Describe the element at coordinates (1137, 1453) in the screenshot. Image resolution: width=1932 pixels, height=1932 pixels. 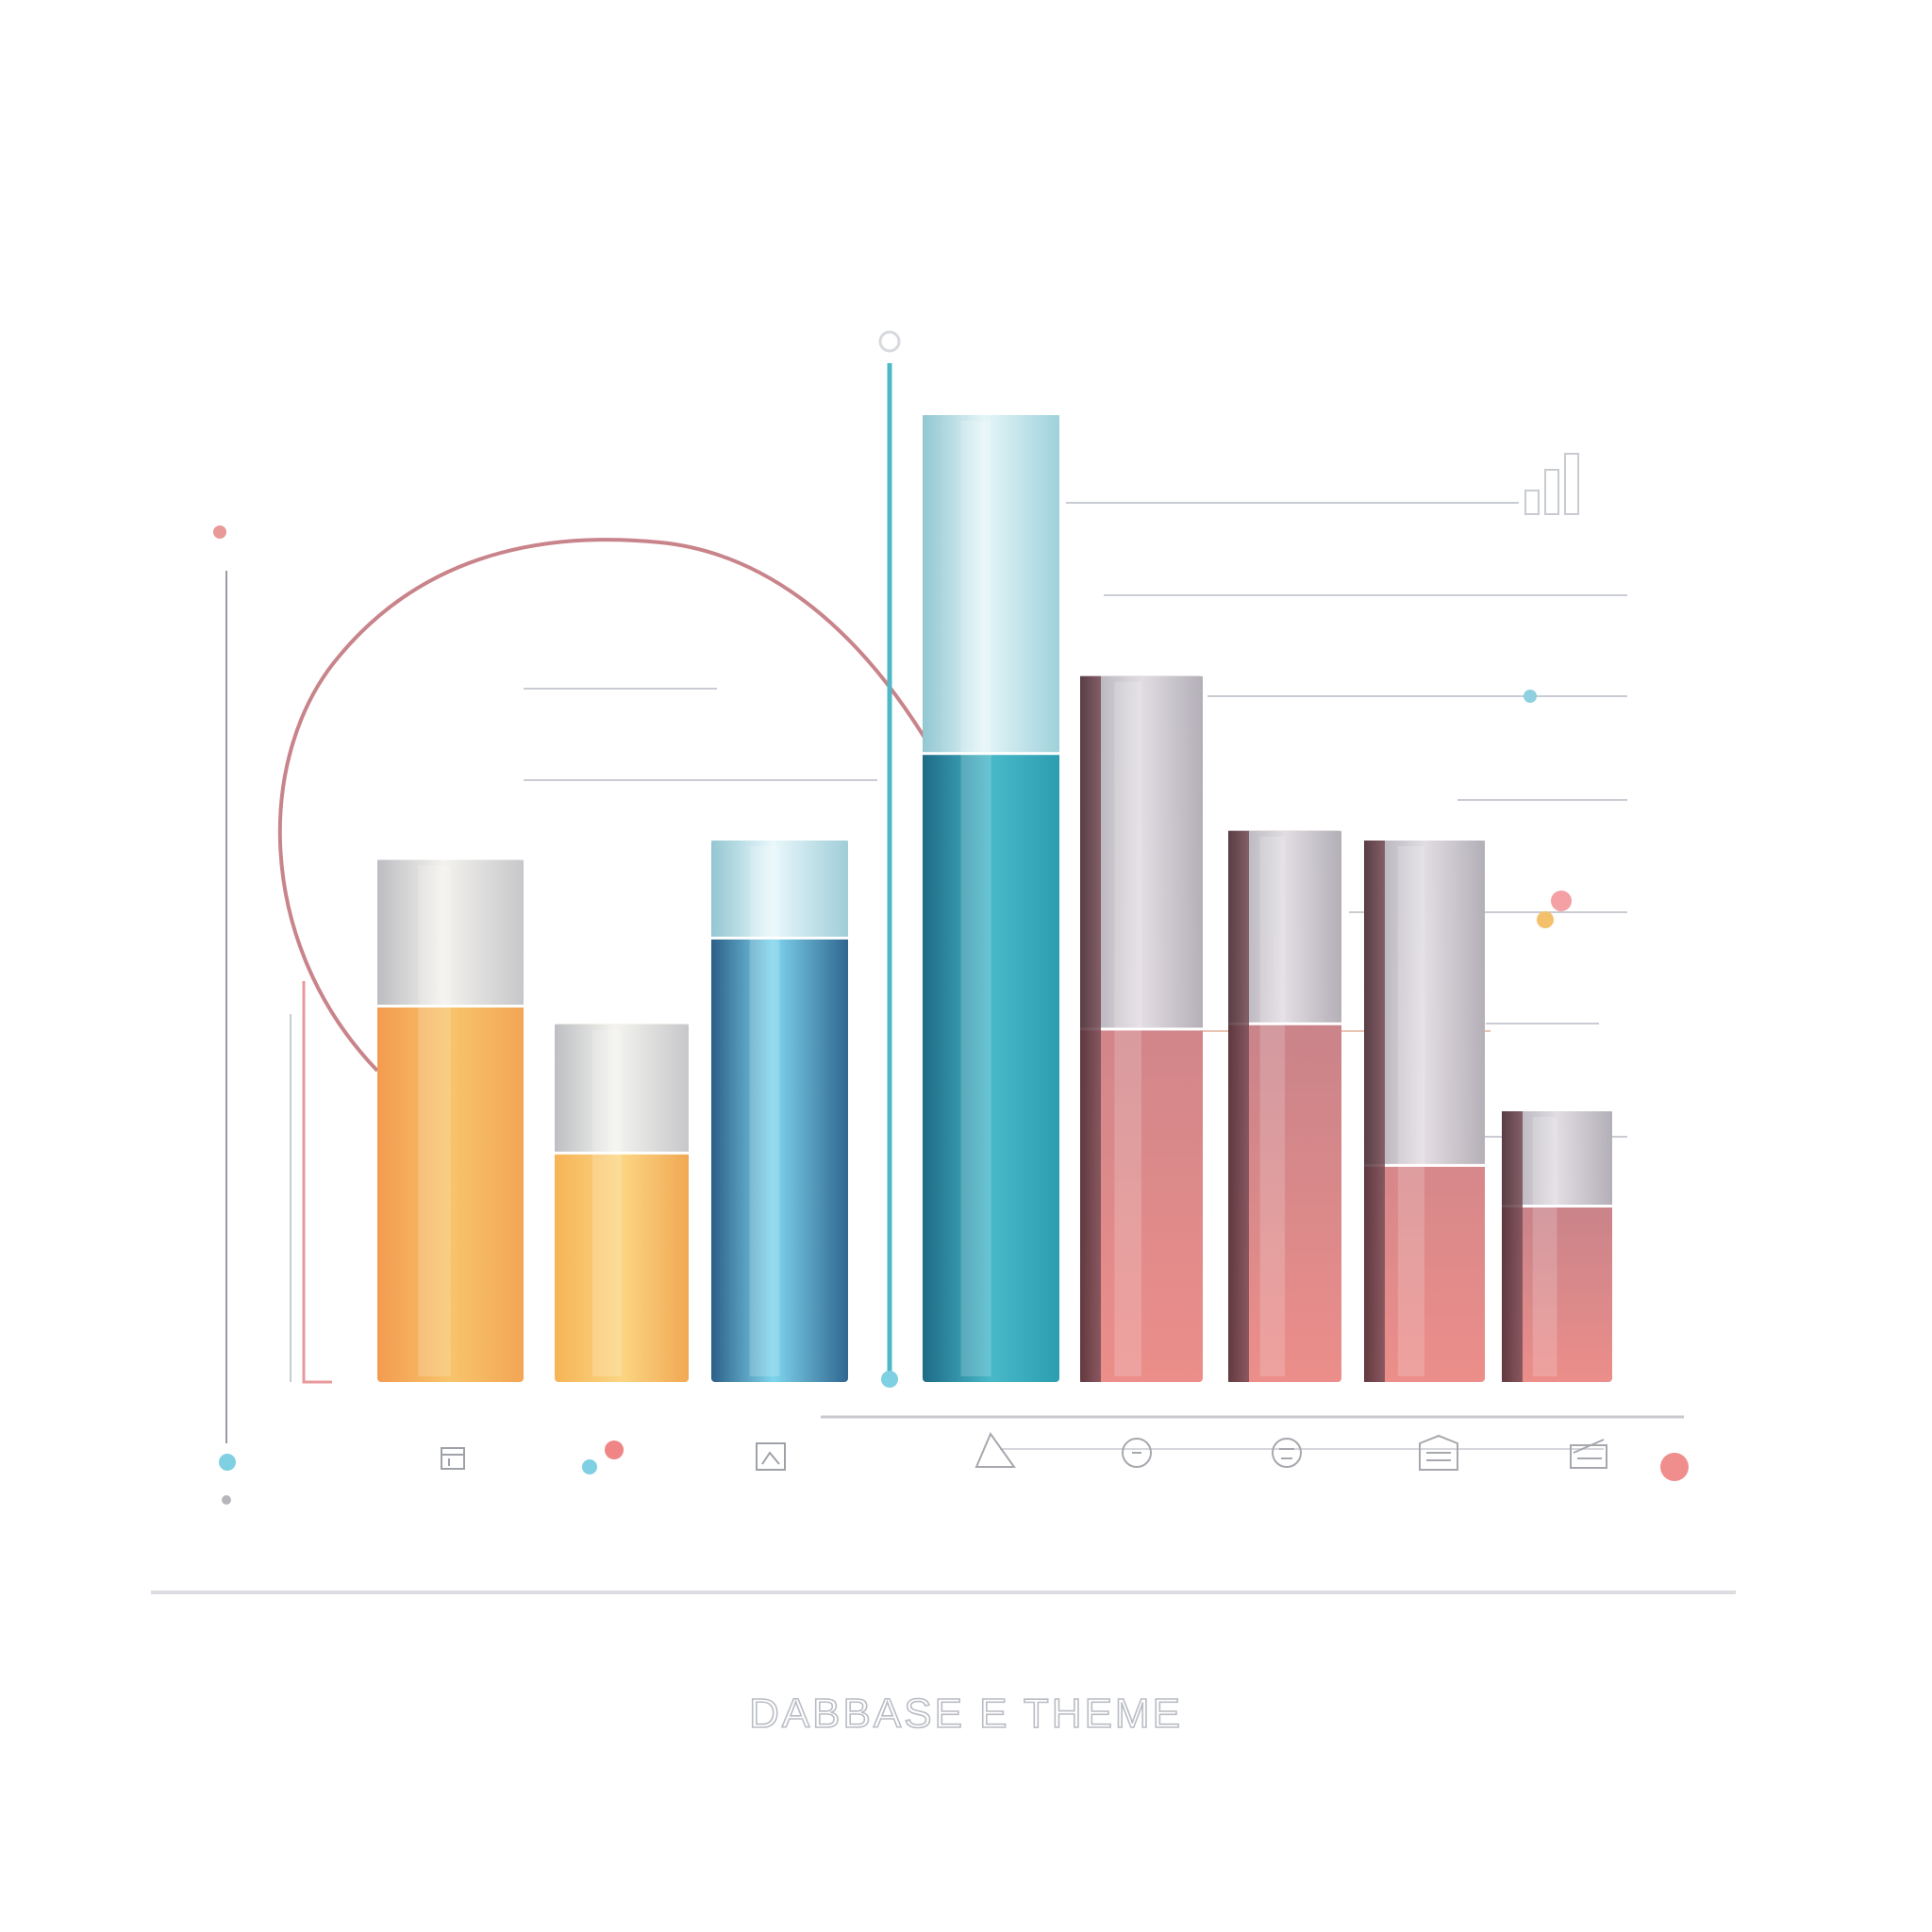
I see `clock-icon` at that location.